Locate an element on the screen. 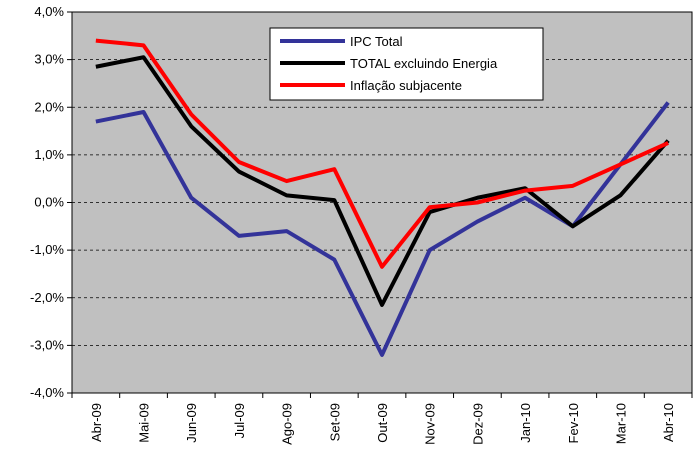 The image size is (697, 470). legend-label: TOTAL excluindo Energia is located at coordinates (424, 63).